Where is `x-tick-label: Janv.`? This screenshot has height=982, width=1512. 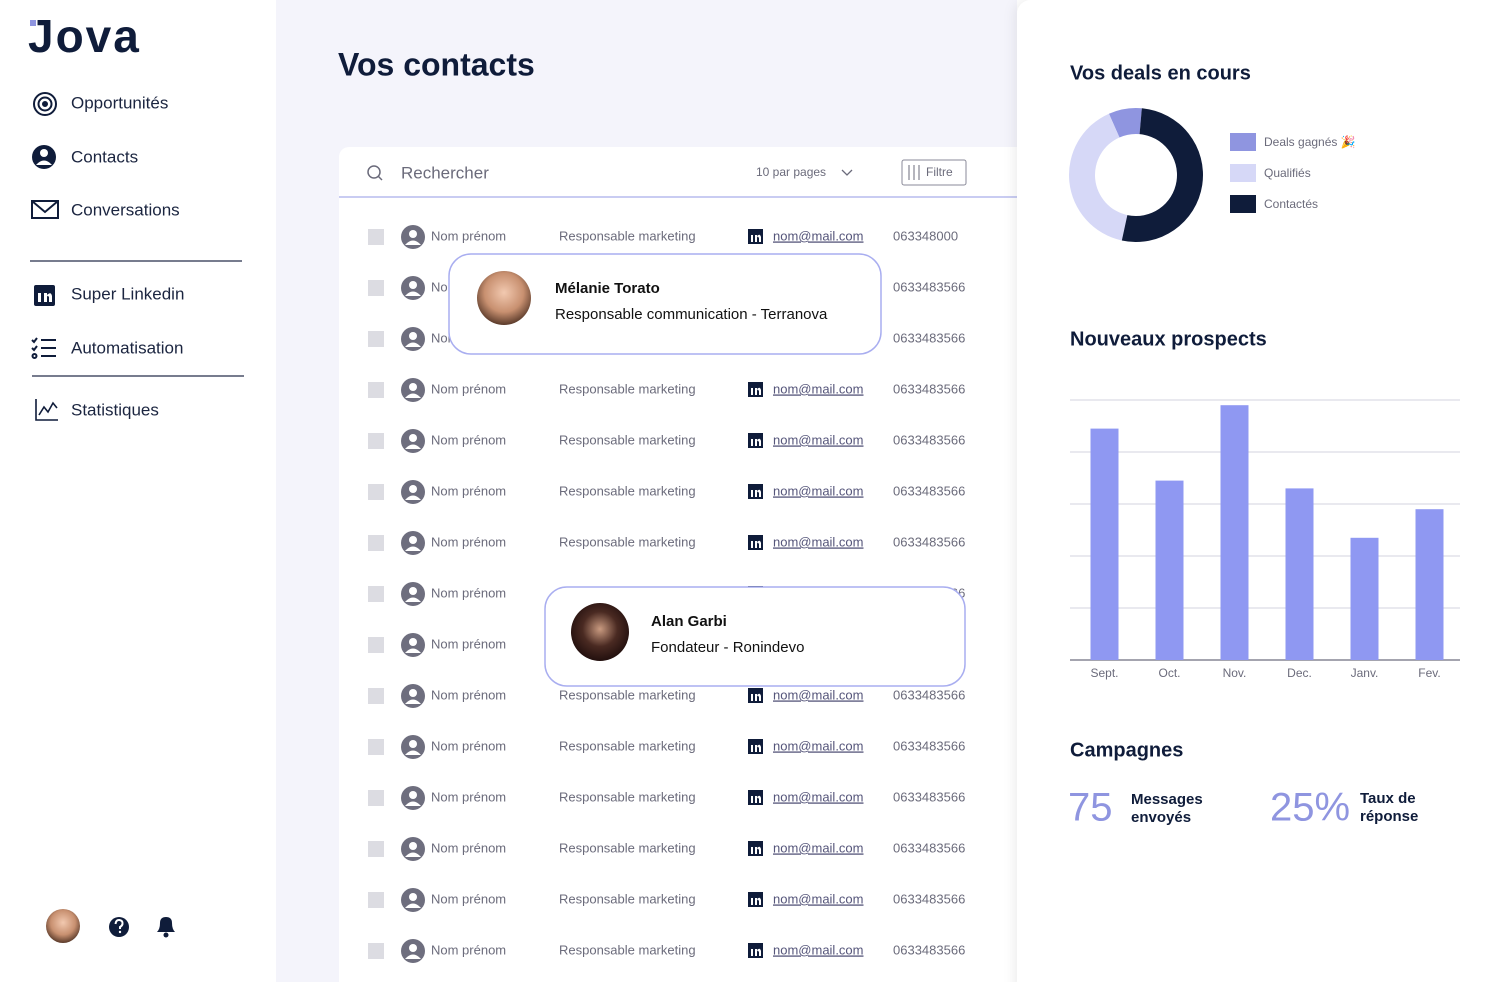 x-tick-label: Janv. is located at coordinates (1365, 673).